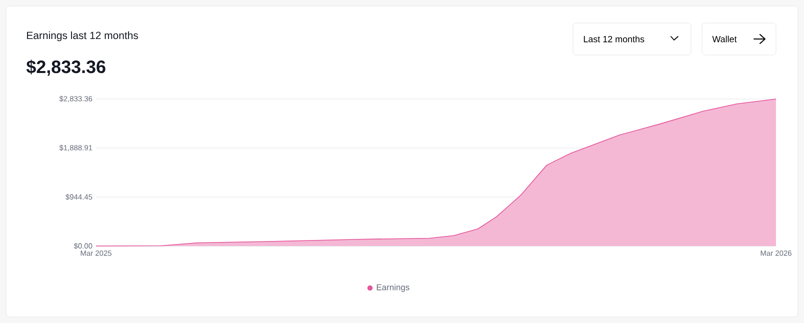 This screenshot has width=804, height=323. I want to click on text: Wallet, so click(724, 39).